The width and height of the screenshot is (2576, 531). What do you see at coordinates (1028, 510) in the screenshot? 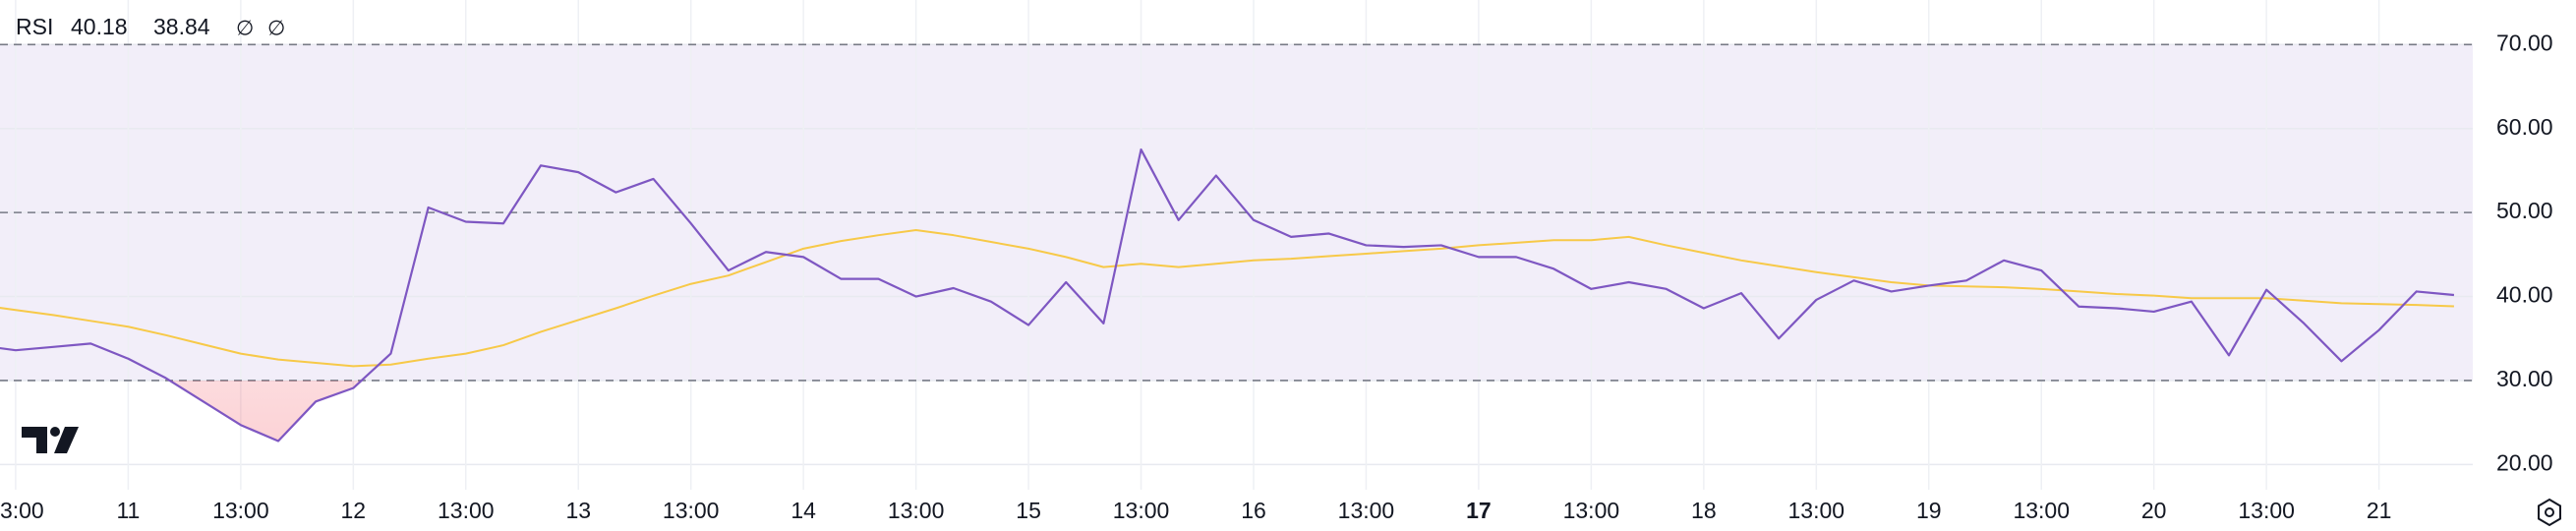
I see `x-tick-label: 15` at bounding box center [1028, 510].